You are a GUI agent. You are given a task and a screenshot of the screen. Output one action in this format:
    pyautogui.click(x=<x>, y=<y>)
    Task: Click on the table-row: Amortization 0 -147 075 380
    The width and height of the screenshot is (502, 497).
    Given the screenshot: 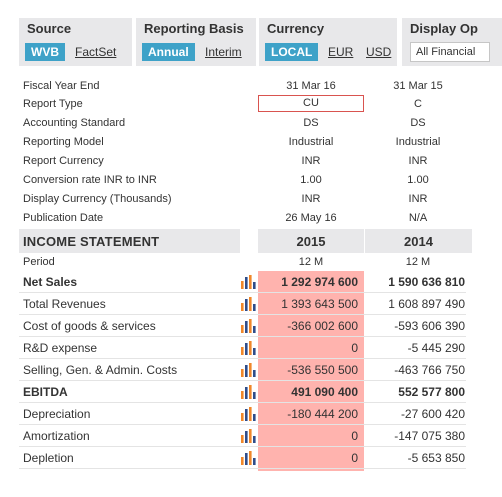 What is the action you would take?
    pyautogui.click(x=260, y=436)
    